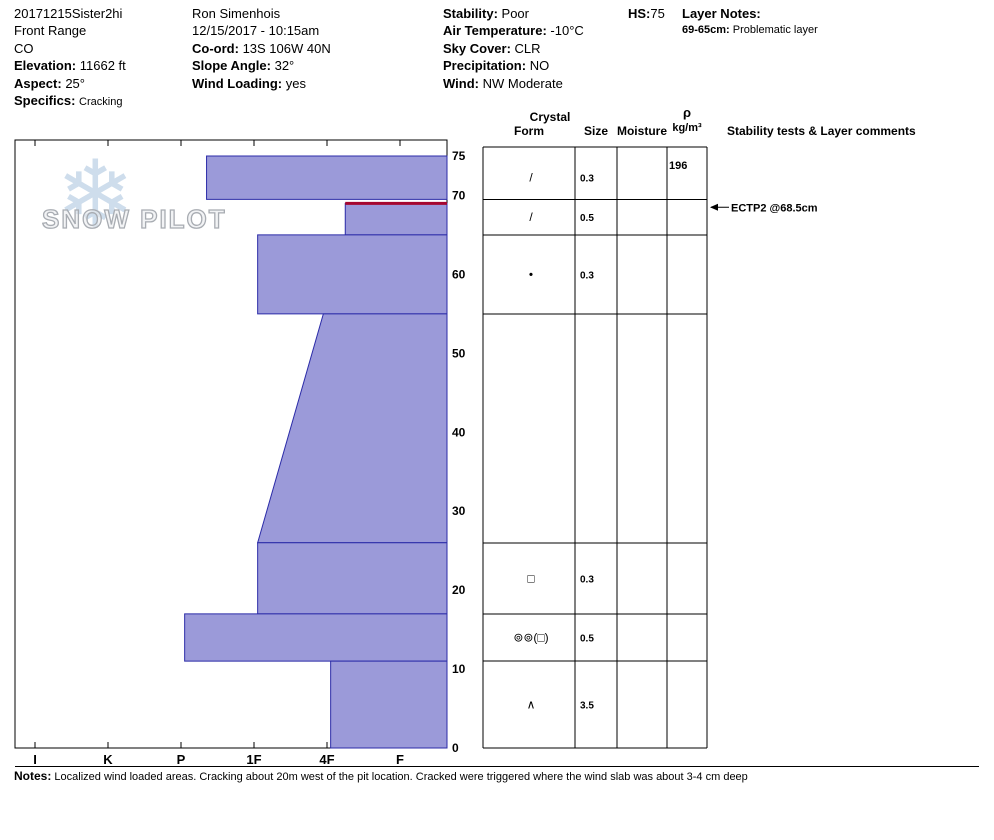 The width and height of the screenshot is (994, 840). Describe the element at coordinates (45, 101) in the screenshot. I see `specifics-label: Specifics:` at that location.